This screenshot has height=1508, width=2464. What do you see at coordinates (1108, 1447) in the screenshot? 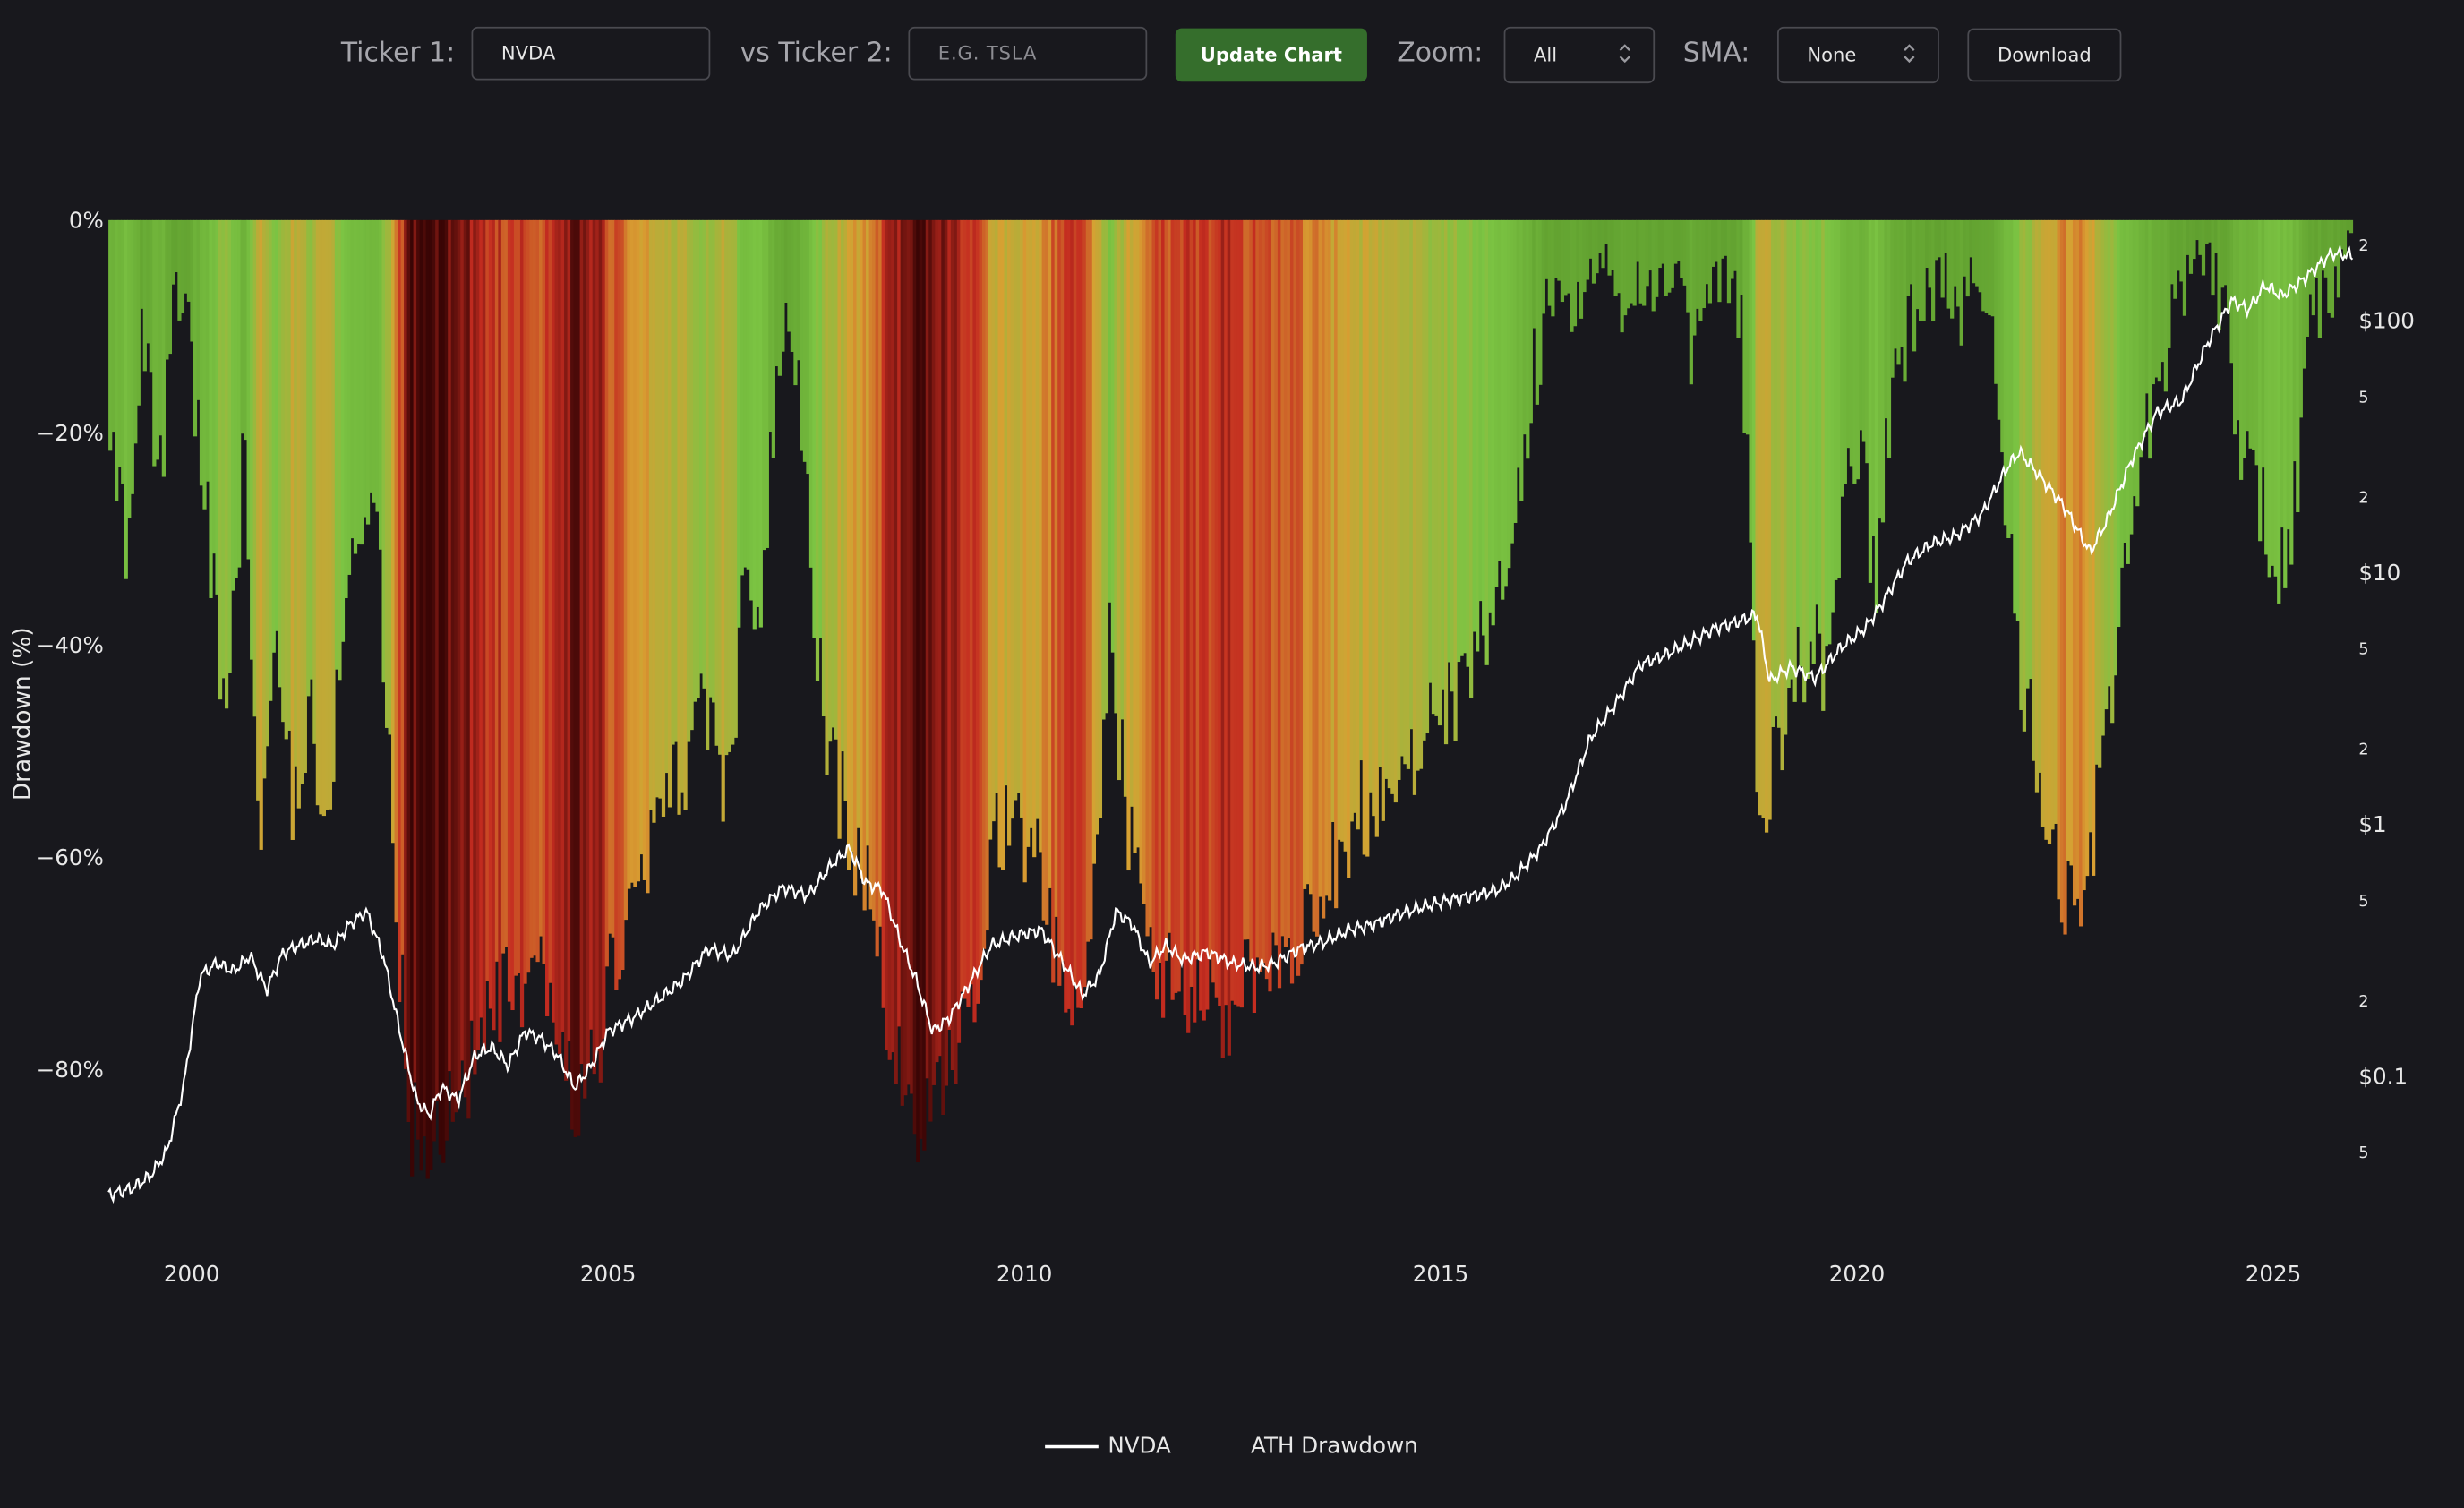
I see `legend-item-price: NVDA` at bounding box center [1108, 1447].